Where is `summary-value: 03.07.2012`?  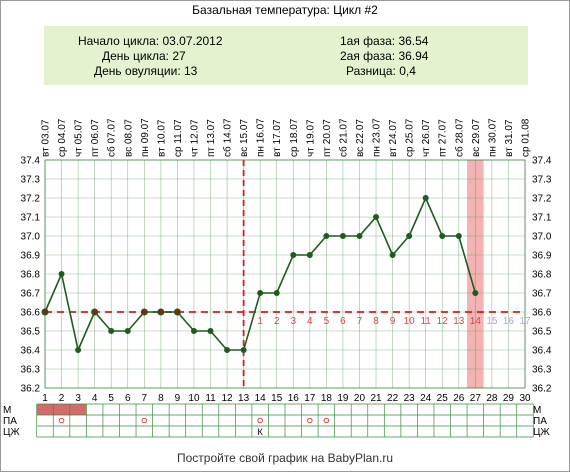 summary-value: 03.07.2012 is located at coordinates (192, 41).